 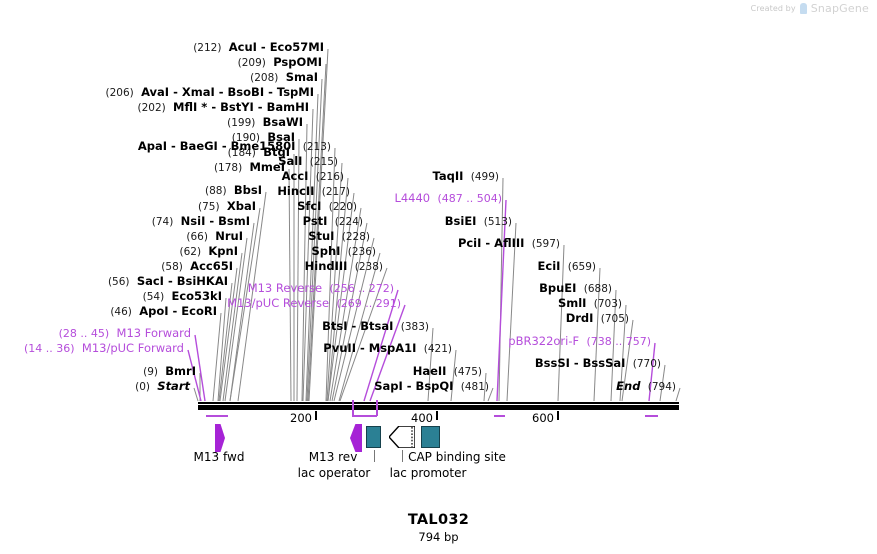 What do you see at coordinates (313, 176) in the screenshot?
I see `enzyme-label-acci: AccI (216)` at bounding box center [313, 176].